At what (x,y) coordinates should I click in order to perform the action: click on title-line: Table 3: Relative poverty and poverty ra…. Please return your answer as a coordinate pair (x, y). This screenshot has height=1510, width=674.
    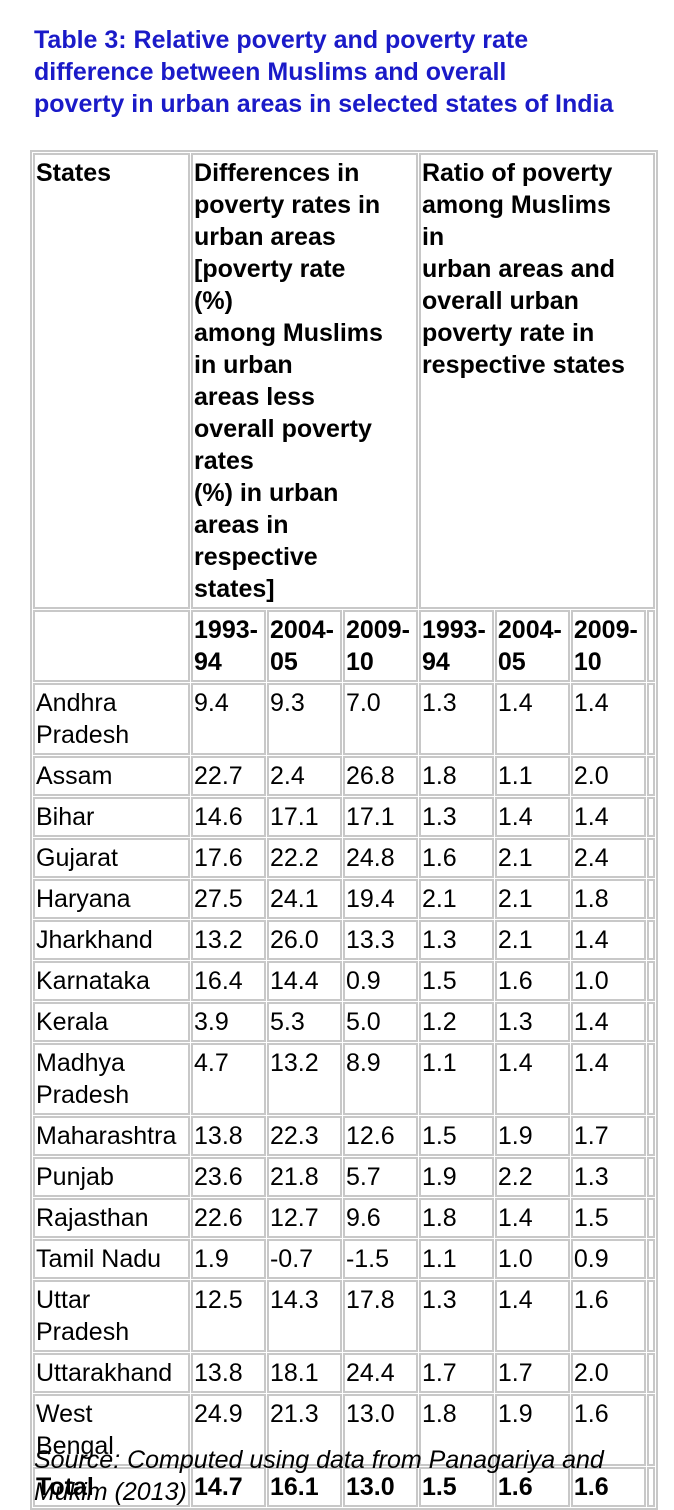
    Looking at the image, I should click on (281, 40).